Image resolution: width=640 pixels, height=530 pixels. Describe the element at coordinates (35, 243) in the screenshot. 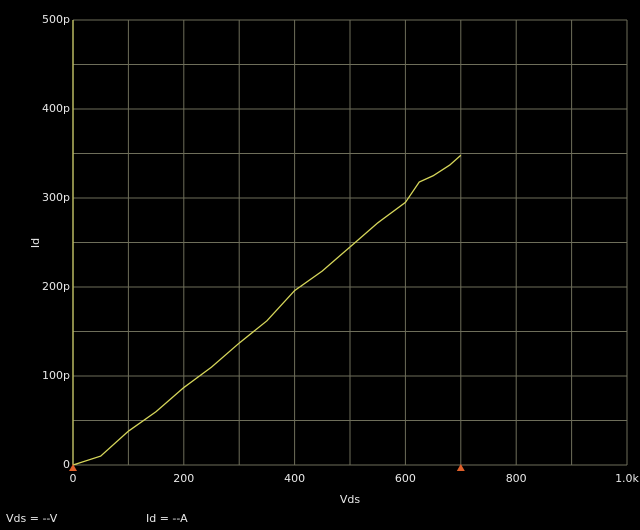

I see `y-axis-label: Id` at that location.